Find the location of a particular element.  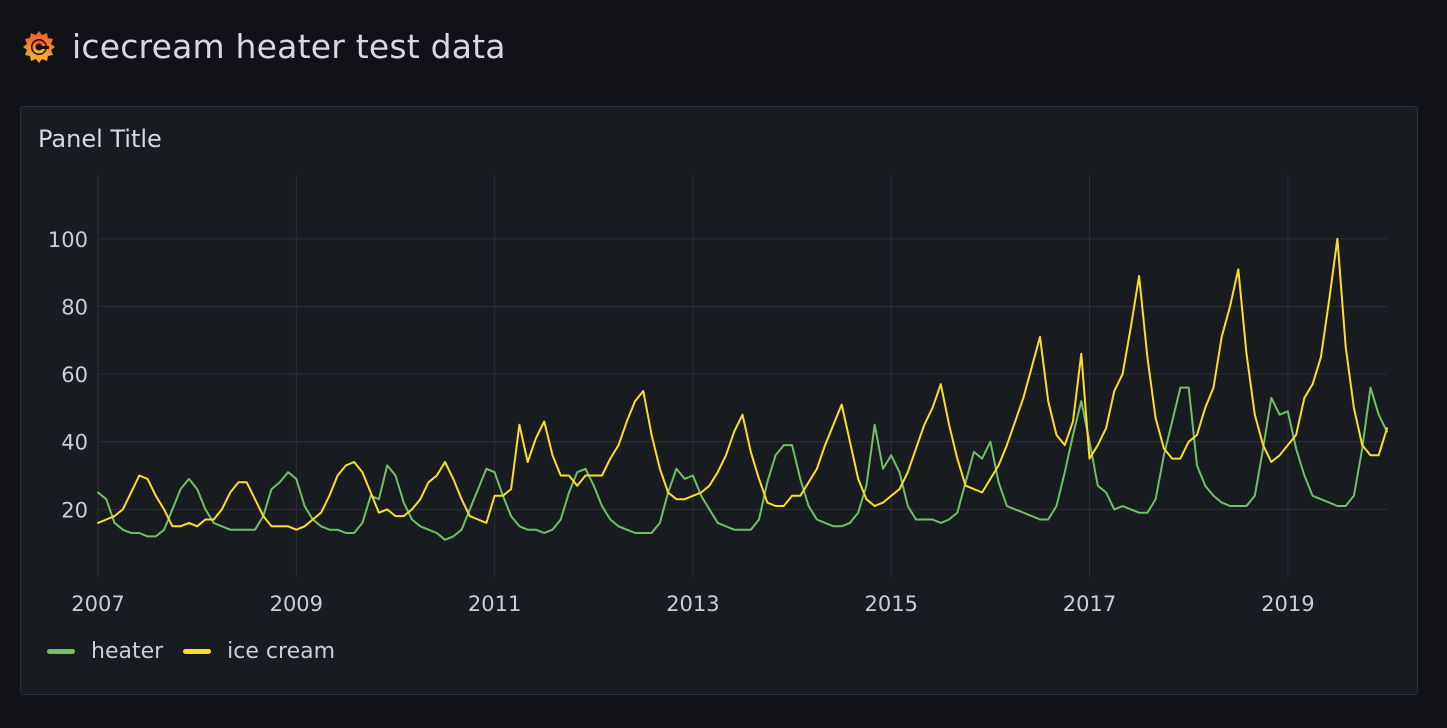

y-tick-label: 100 is located at coordinates (68, 240).